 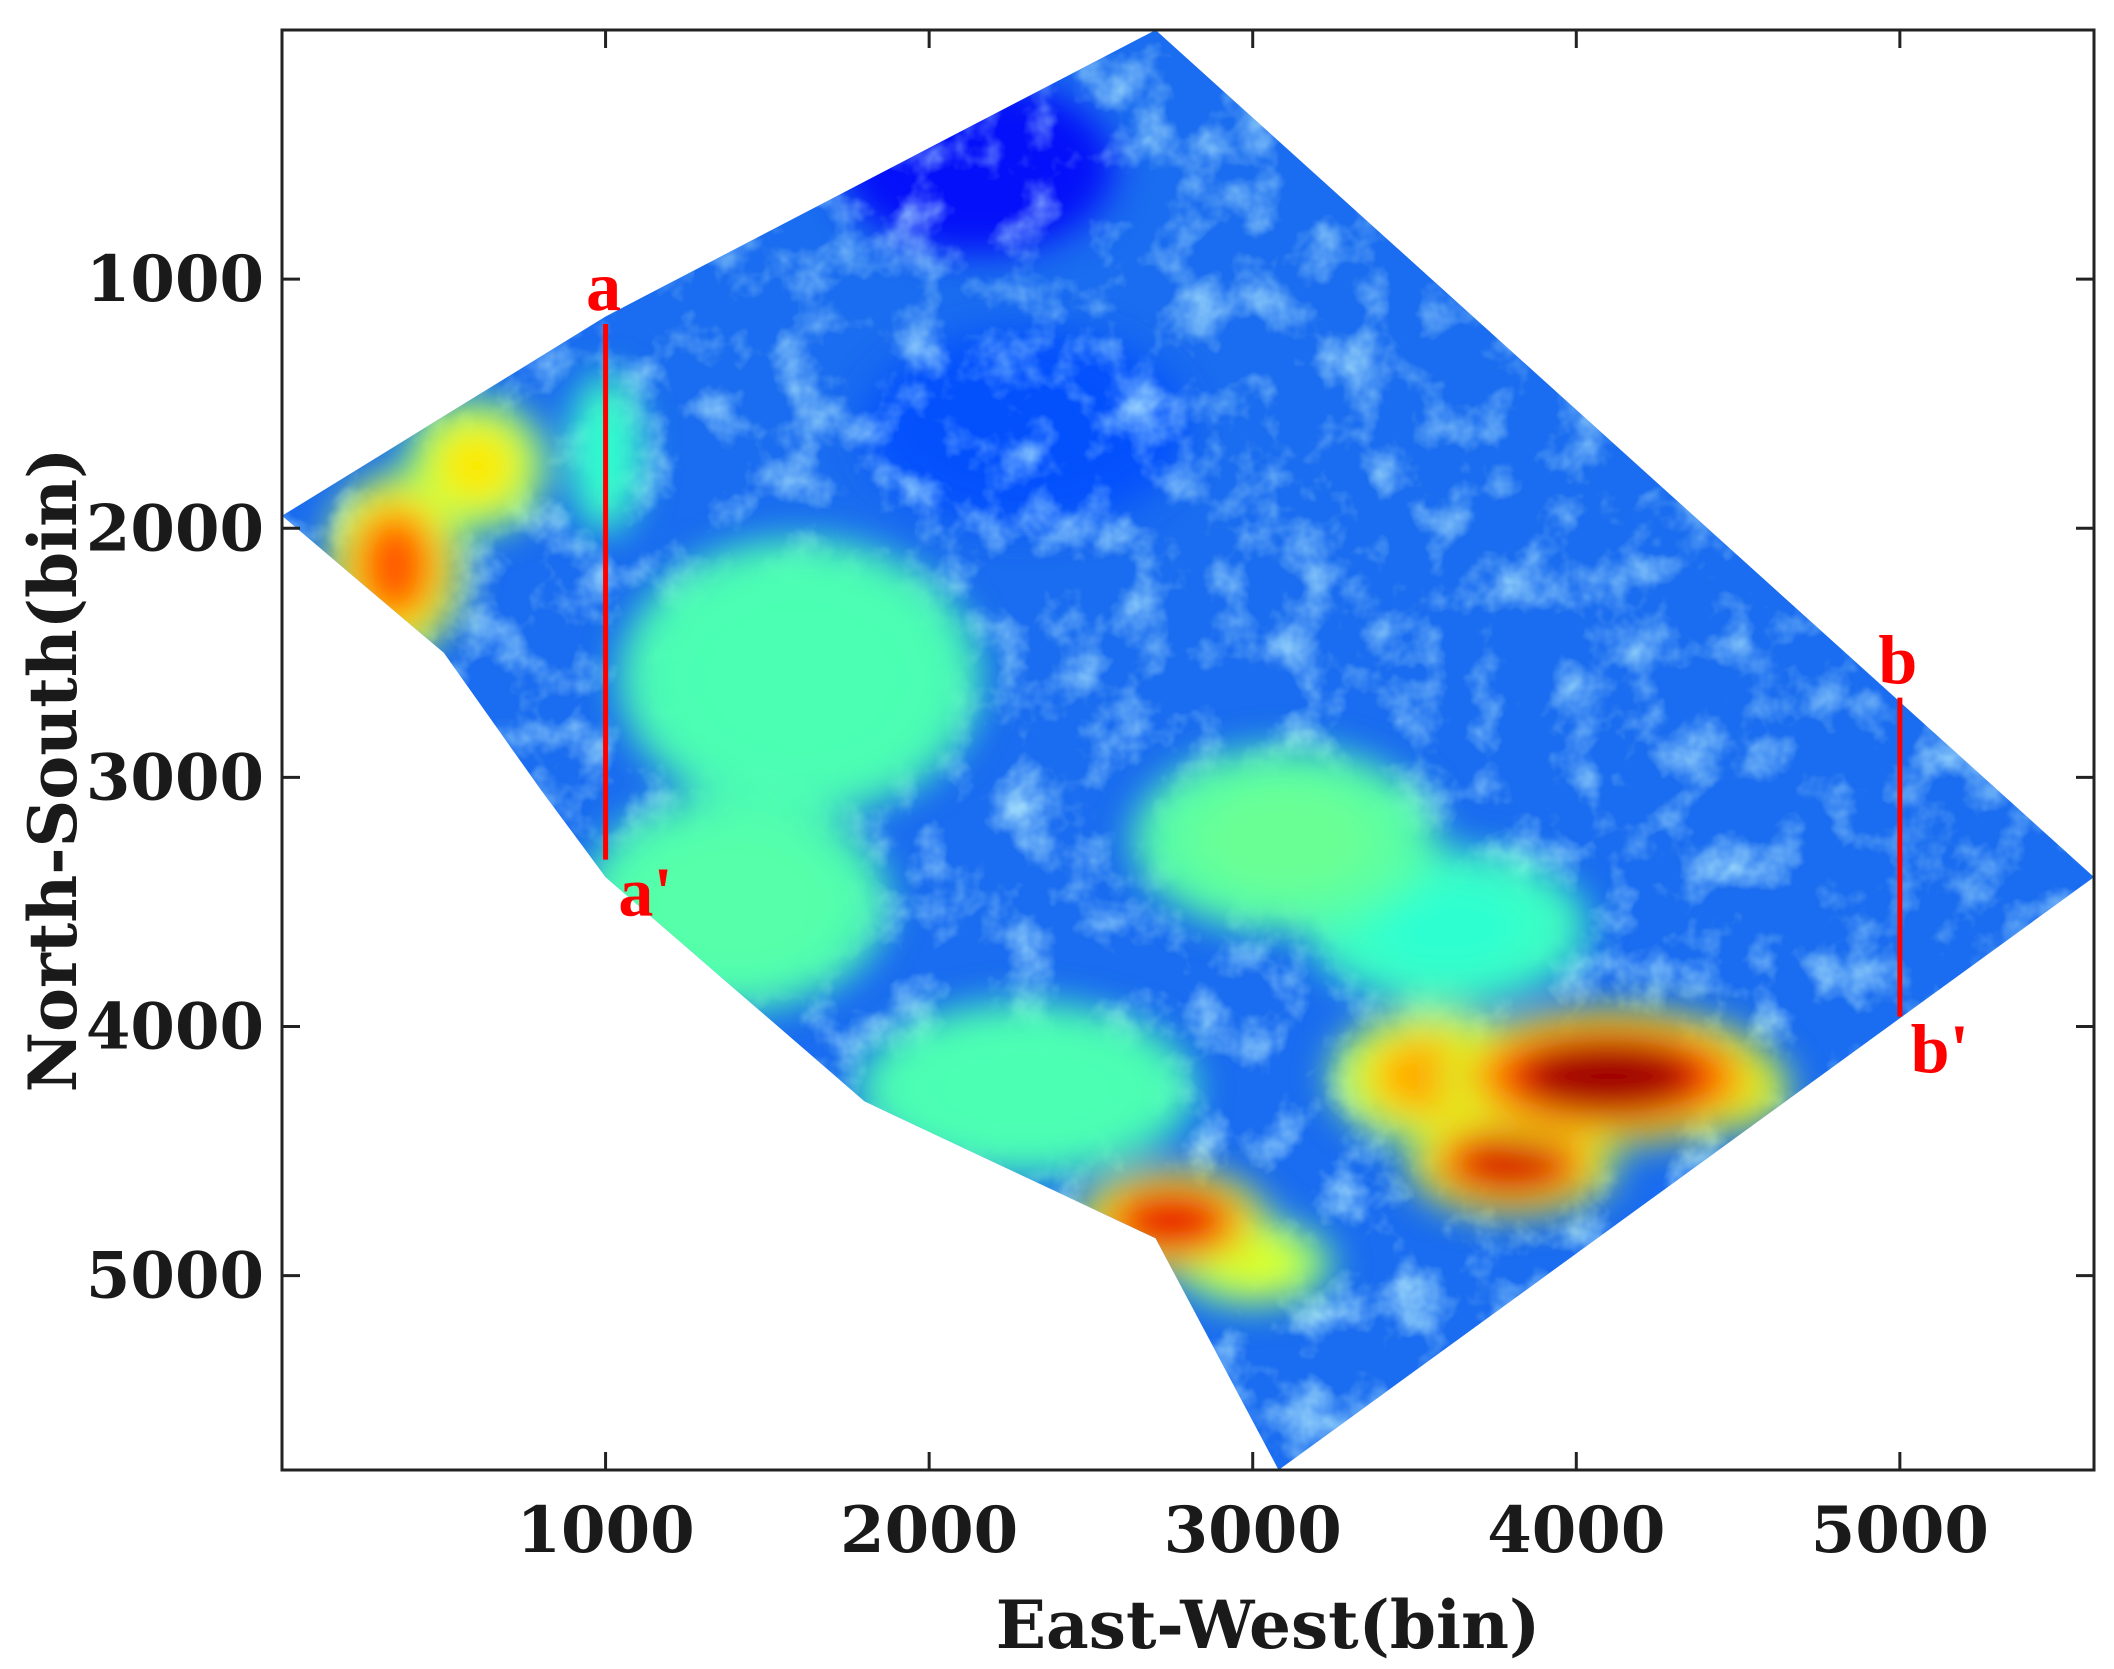 What do you see at coordinates (606, 1530) in the screenshot?
I see `x-tick-label-1000: 1000` at bounding box center [606, 1530].